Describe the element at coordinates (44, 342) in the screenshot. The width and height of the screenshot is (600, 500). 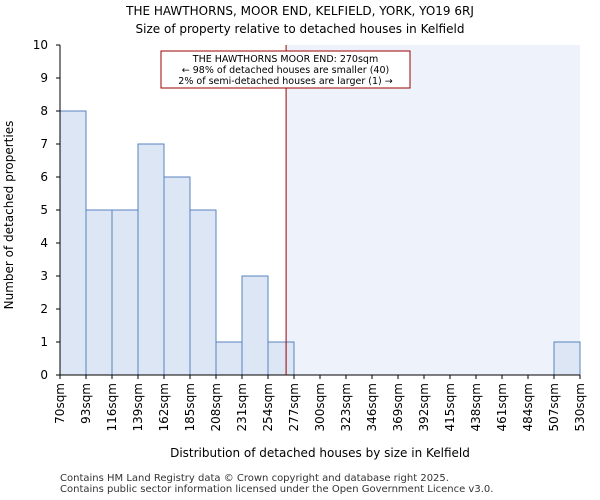
I see `y-tick-label-1: 1` at that location.